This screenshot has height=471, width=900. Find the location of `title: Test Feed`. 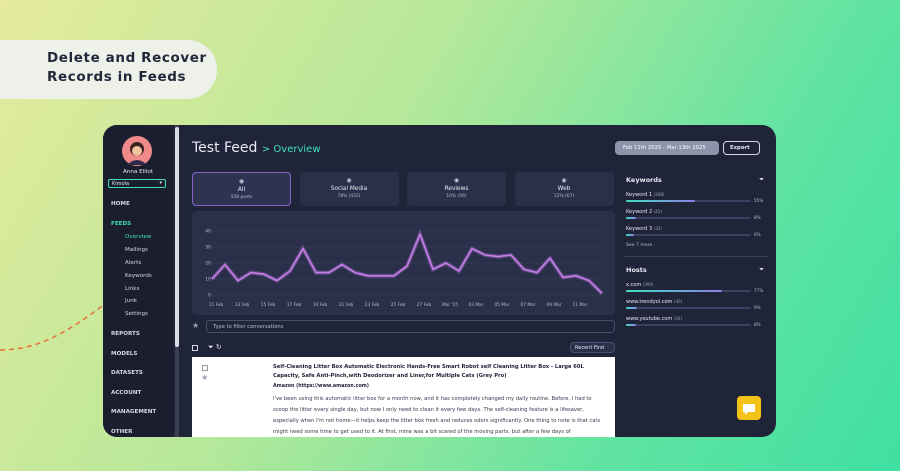

title: Test Feed is located at coordinates (225, 148).